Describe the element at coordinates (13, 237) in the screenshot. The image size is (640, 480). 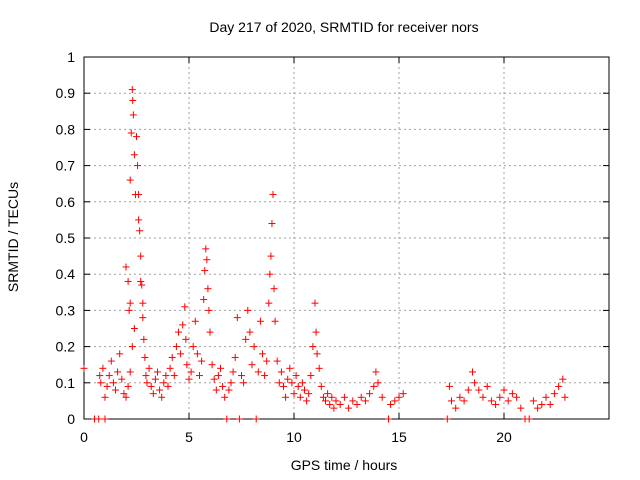
I see `y-axis-label: SRMTID / TECUs` at that location.